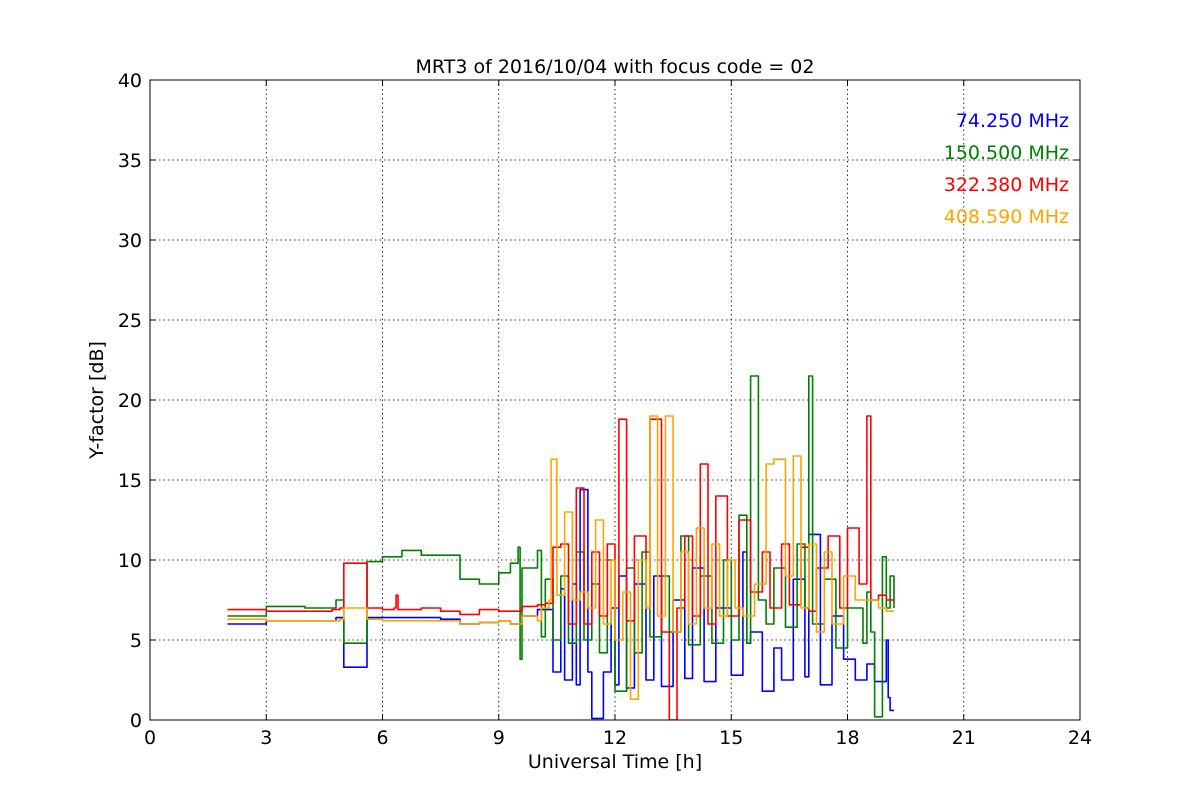 This screenshot has width=1200, height=800. Describe the element at coordinates (130, 321) in the screenshot. I see `y-tick-label: 25` at that location.